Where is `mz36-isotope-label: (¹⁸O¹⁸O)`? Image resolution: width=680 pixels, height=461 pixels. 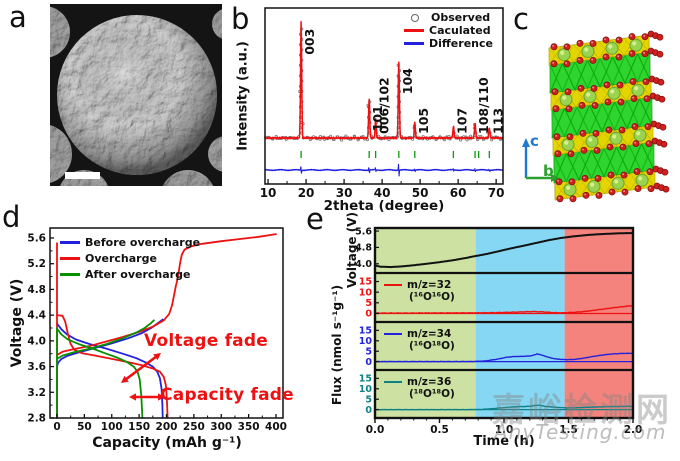 mz36-isotope-label: (¹⁸O¹⁸O) is located at coordinates (432, 394).